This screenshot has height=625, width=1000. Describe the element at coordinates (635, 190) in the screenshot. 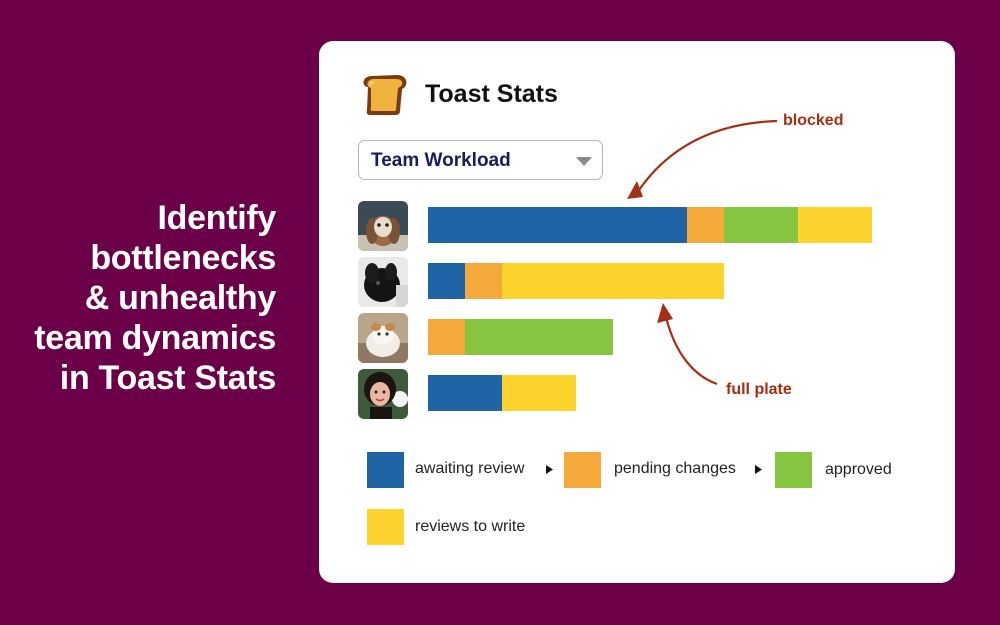

I see `blocked-arrowhead` at that location.